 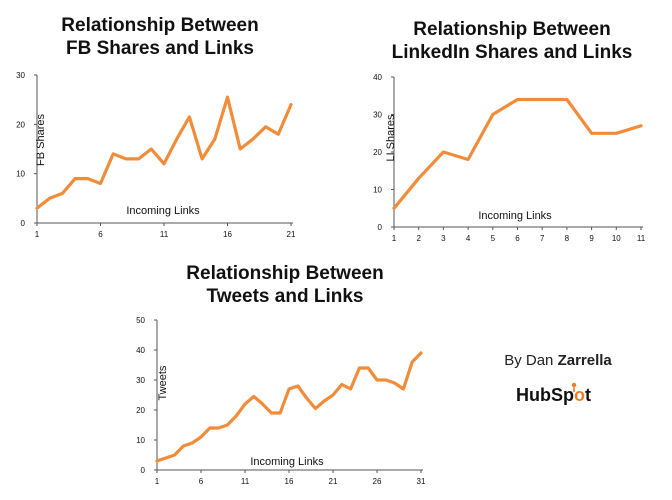 What do you see at coordinates (20, 174) in the screenshot?
I see `fb-y-tick-label: 10` at bounding box center [20, 174].